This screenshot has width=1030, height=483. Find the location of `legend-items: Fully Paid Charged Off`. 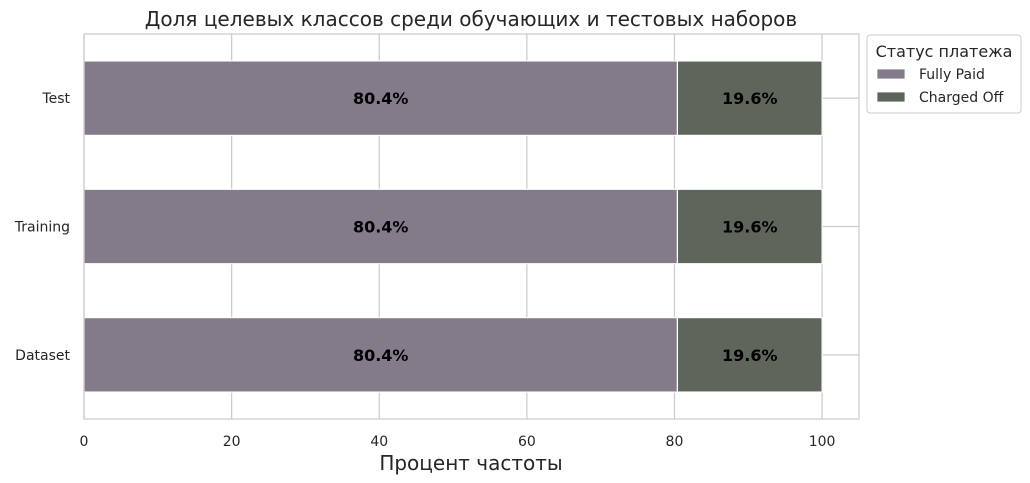

legend-items: Fully Paid Charged Off is located at coordinates (940, 86).